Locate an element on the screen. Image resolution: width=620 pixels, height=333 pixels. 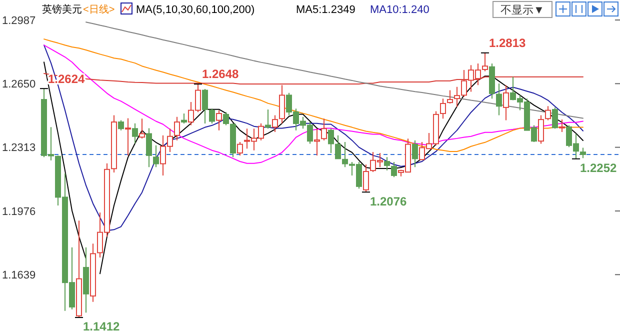
text: MA5:1.2349 is located at coordinates (326, 10).